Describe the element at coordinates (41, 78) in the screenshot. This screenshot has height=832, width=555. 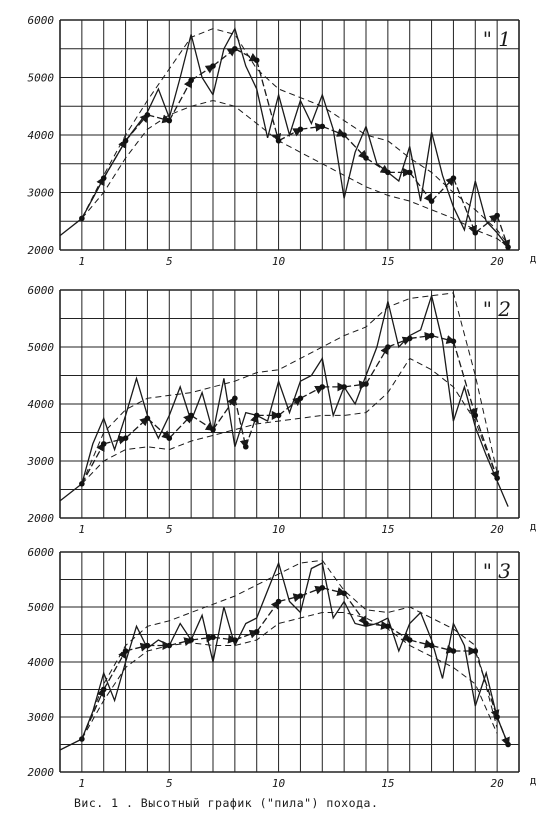
I see `y-tick-label: 5000` at that location.